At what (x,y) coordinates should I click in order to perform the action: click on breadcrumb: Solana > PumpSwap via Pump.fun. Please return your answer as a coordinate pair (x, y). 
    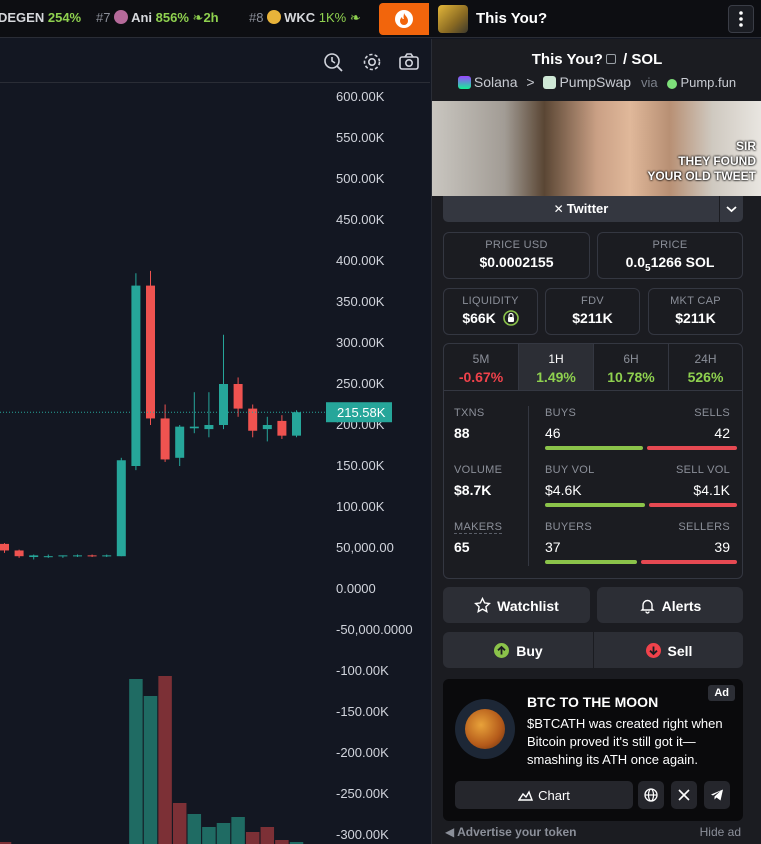
    Looking at the image, I should click on (596, 82).